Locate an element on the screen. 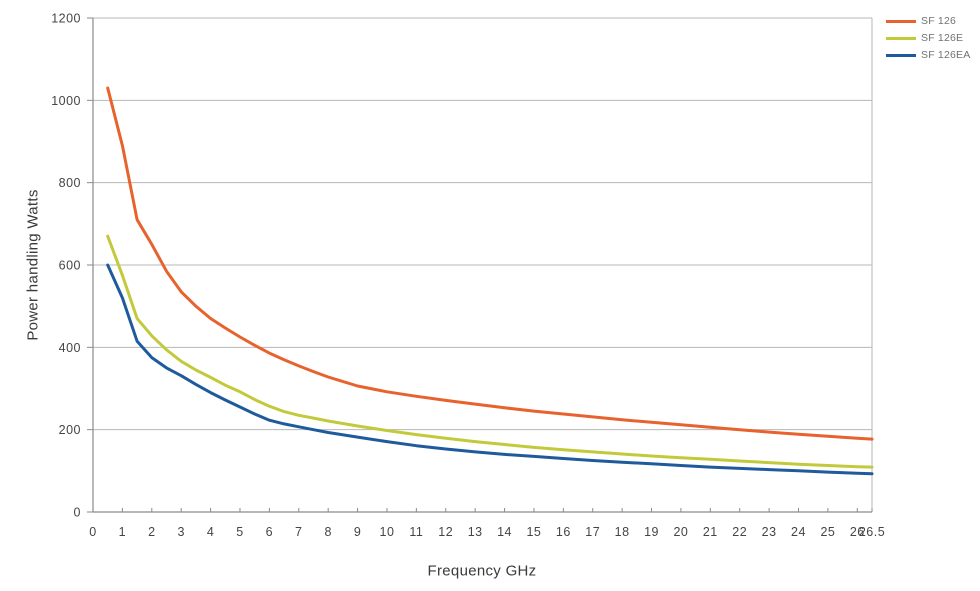 This screenshot has height=591, width=980. x-tick-label-1: 1 is located at coordinates (122, 532).